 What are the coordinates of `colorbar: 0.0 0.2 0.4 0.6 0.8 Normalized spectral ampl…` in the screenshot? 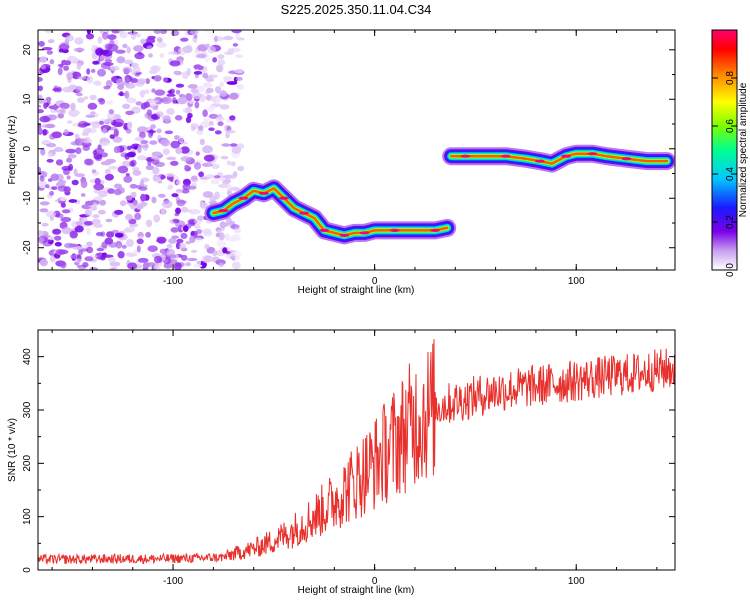 It's located at (730, 153).